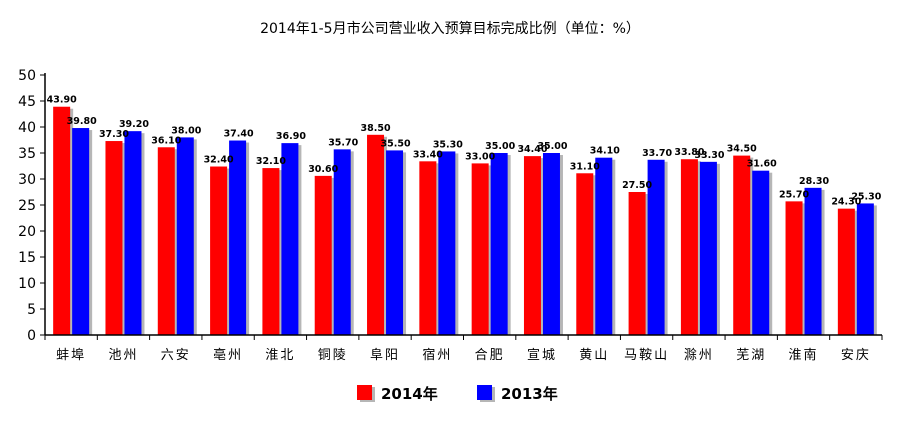 The height and width of the screenshot is (426, 900). What do you see at coordinates (866, 196) in the screenshot?
I see `data-label-2013: 25.30` at bounding box center [866, 196].